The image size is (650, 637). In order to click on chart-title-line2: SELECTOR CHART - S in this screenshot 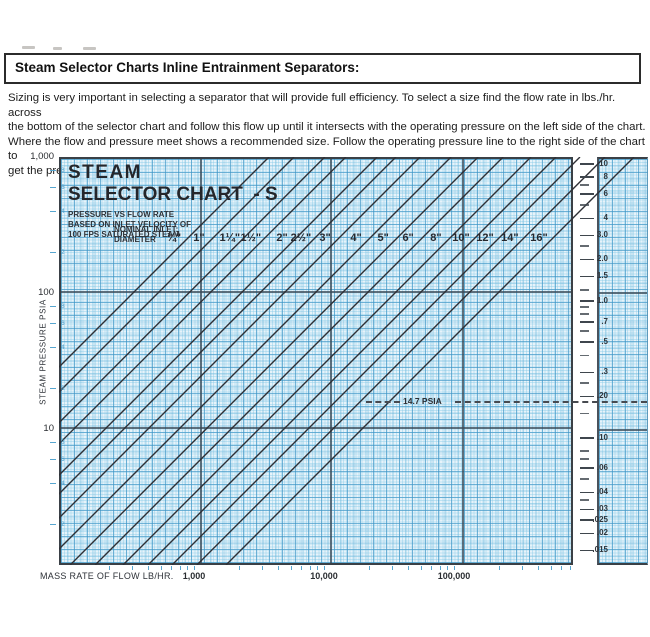, I will do `click(173, 194)`.